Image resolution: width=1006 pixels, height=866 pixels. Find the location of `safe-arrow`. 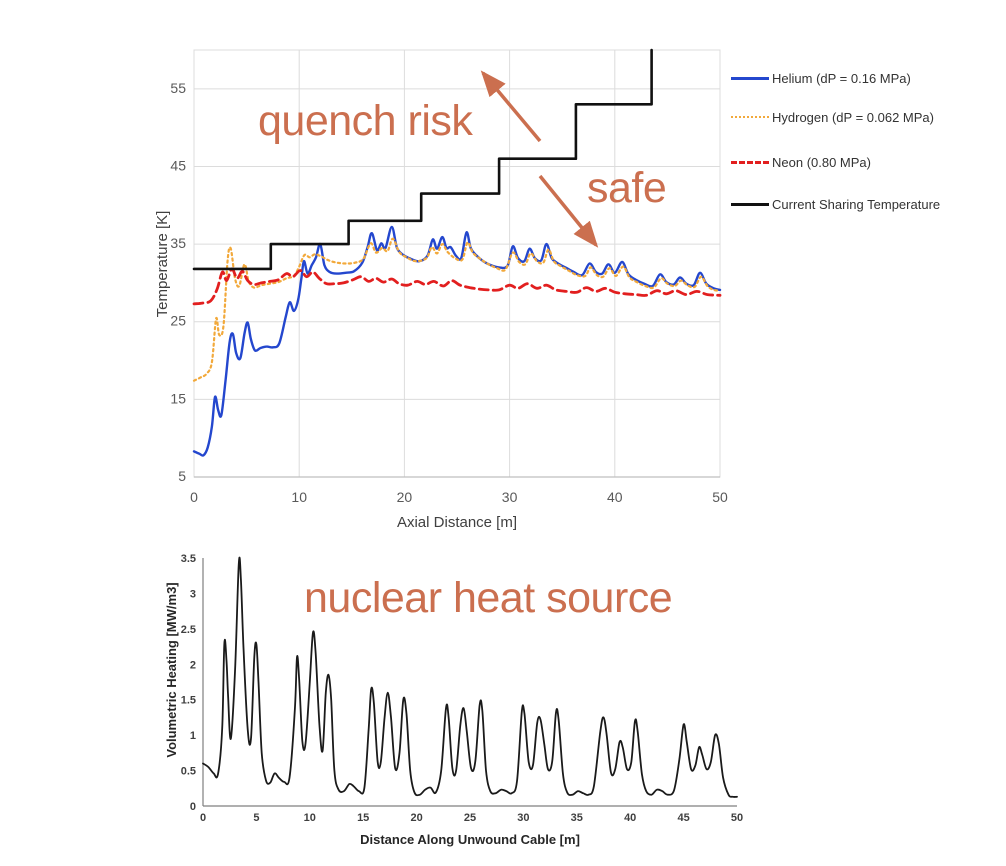

safe-arrow is located at coordinates (568, 211).